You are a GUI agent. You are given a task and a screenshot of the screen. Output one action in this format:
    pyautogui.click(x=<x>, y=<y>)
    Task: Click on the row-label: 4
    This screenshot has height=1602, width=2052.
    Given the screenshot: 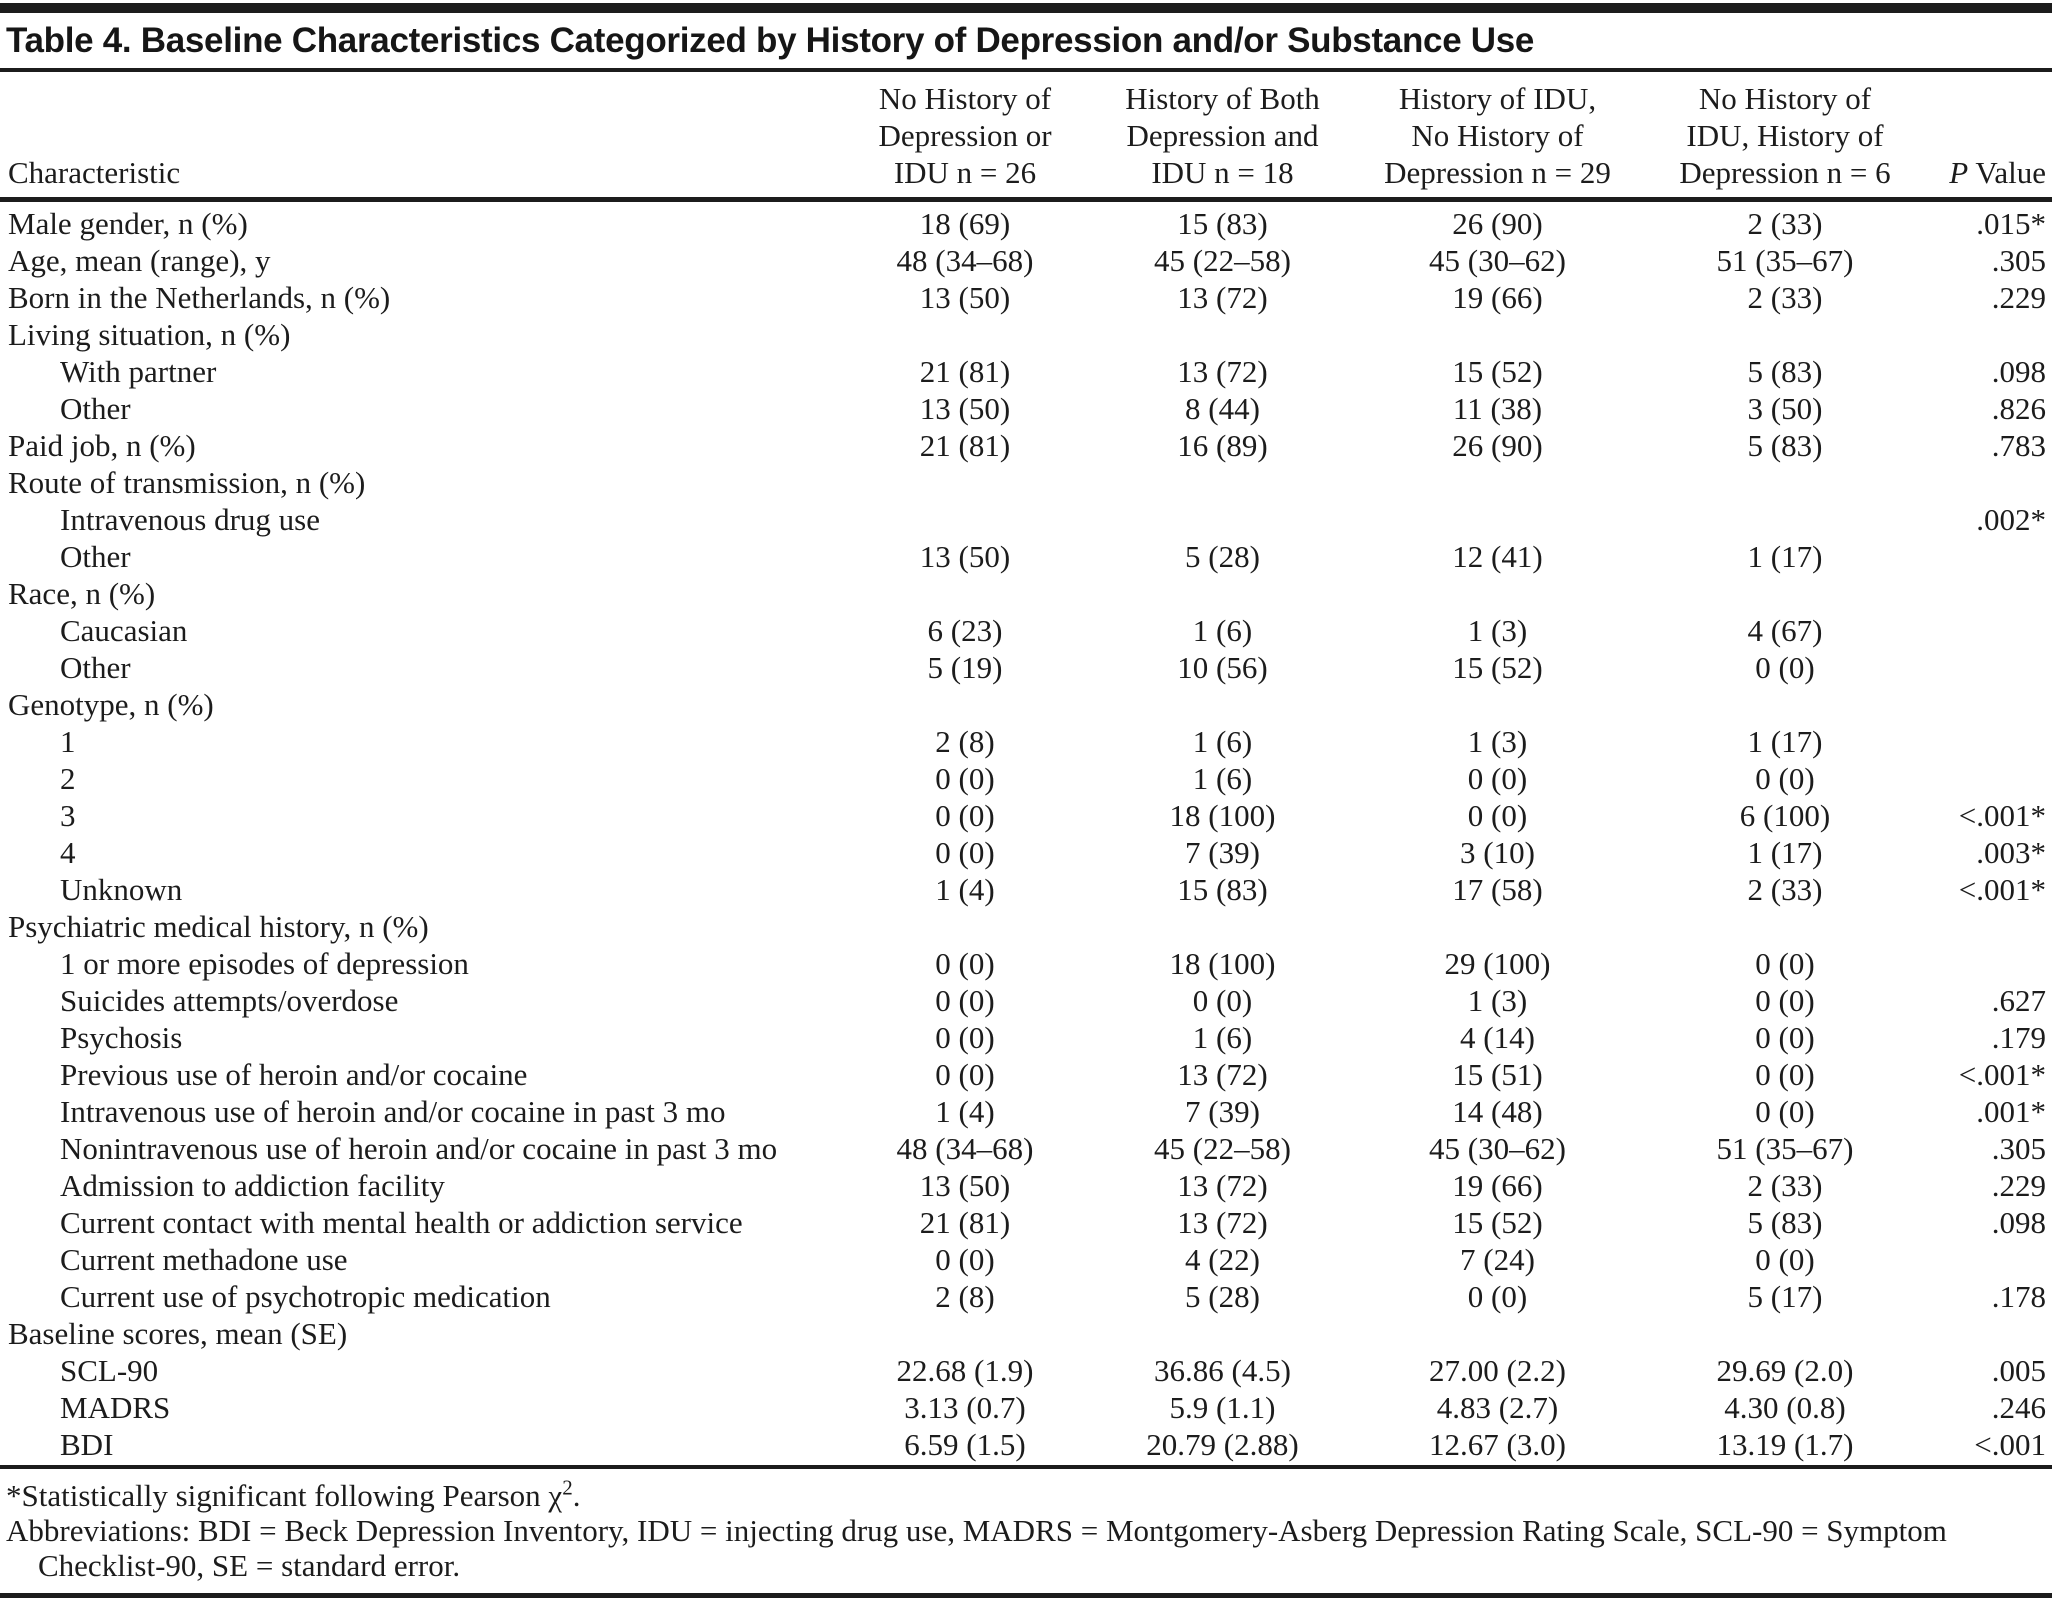 What is the action you would take?
    pyautogui.click(x=68, y=852)
    